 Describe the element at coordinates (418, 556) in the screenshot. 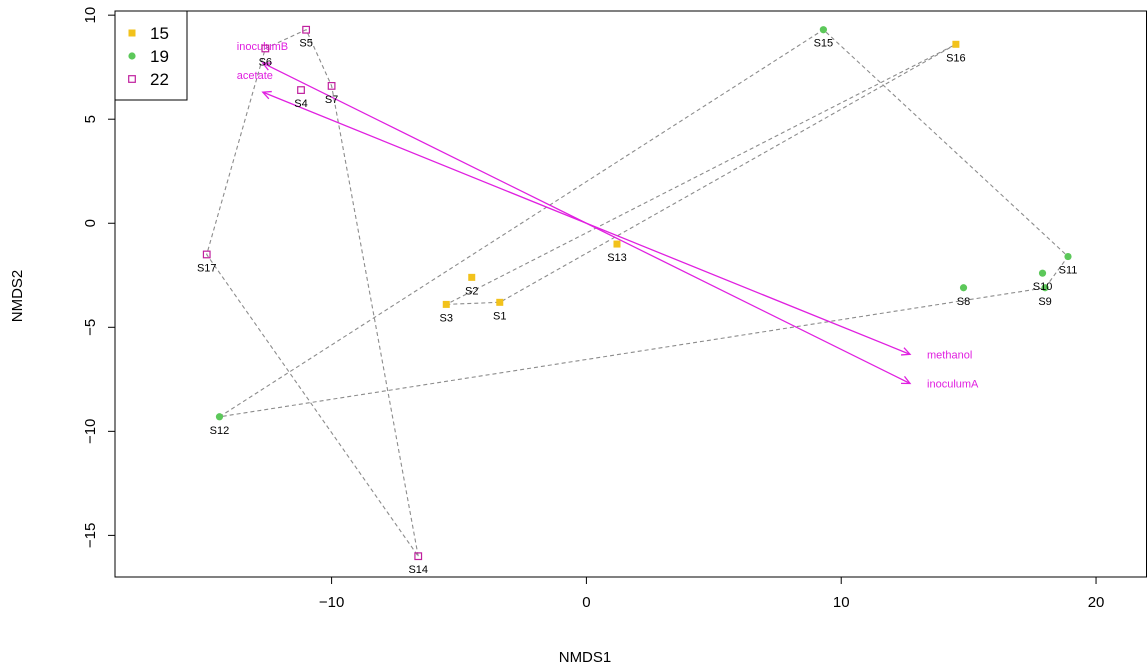

I see `point-S14` at that location.